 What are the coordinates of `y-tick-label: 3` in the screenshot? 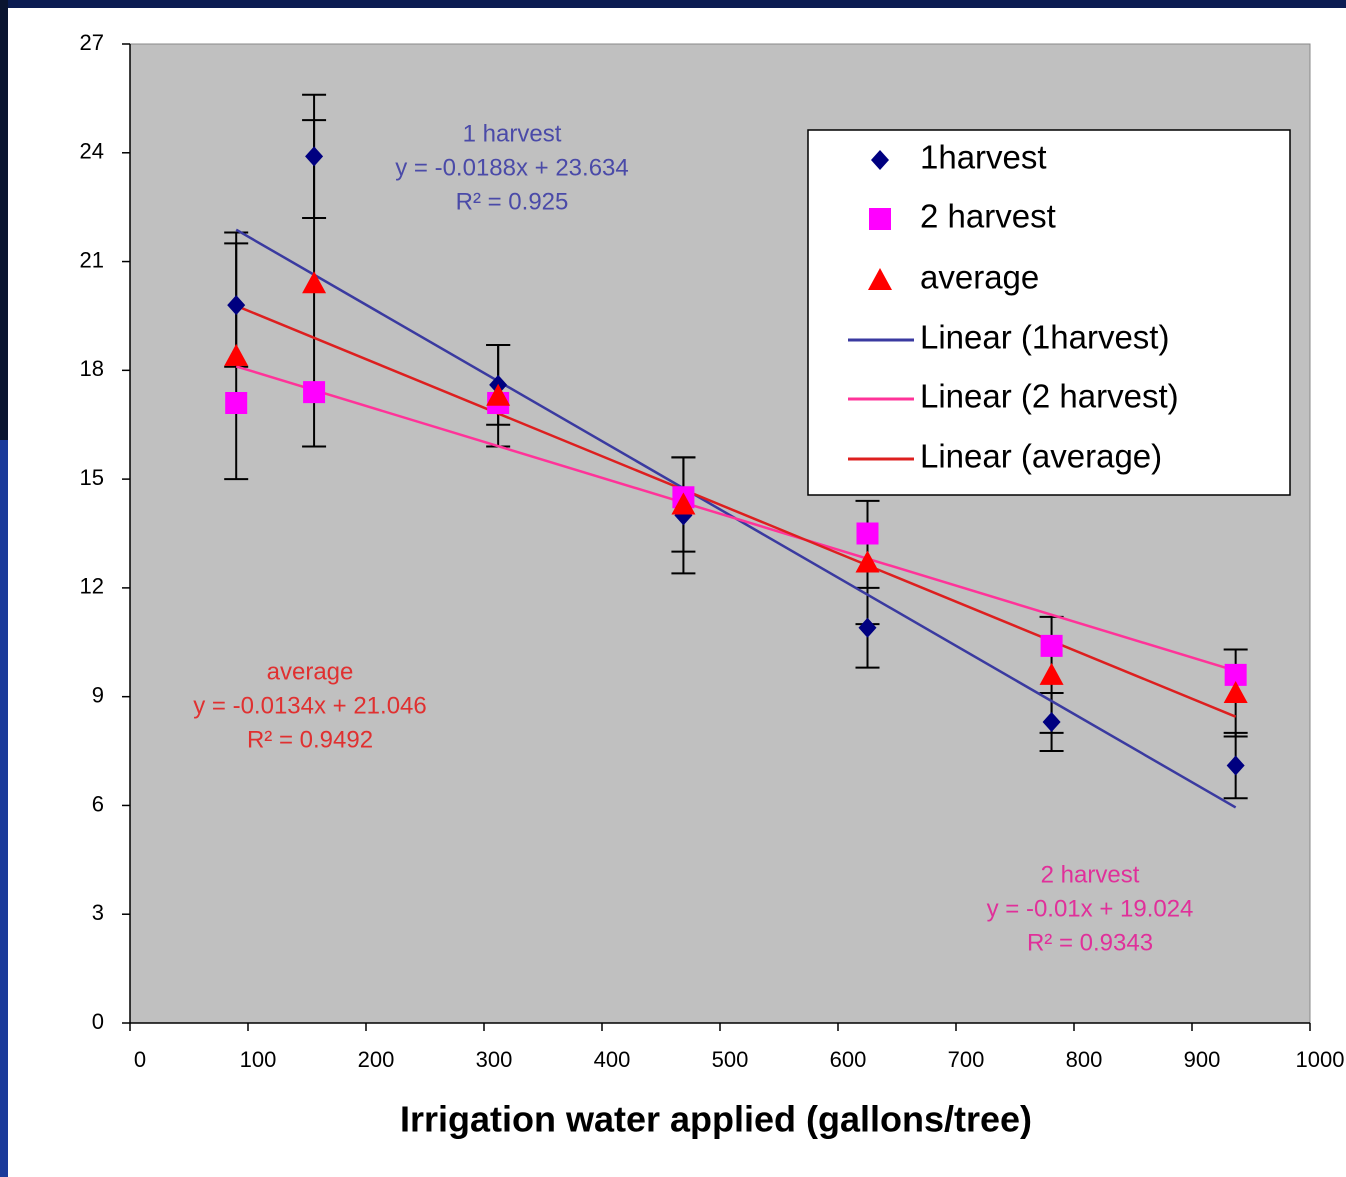 It's located at (98, 912).